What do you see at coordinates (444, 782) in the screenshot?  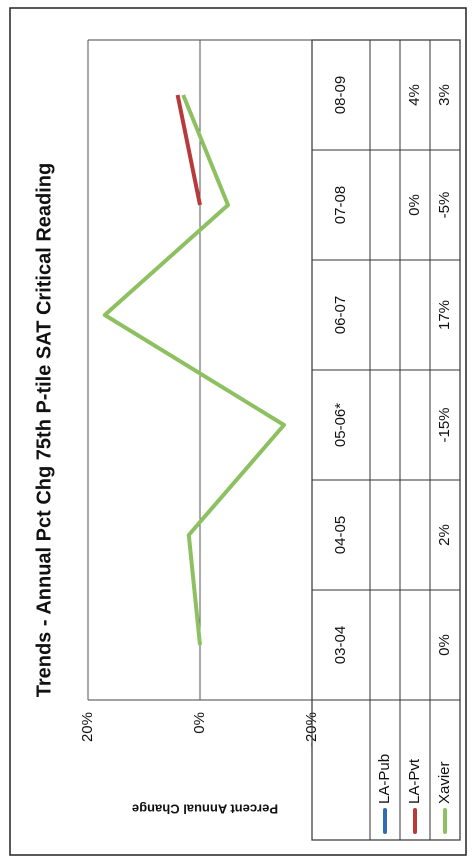 I see `legend-label: Xavier` at bounding box center [444, 782].